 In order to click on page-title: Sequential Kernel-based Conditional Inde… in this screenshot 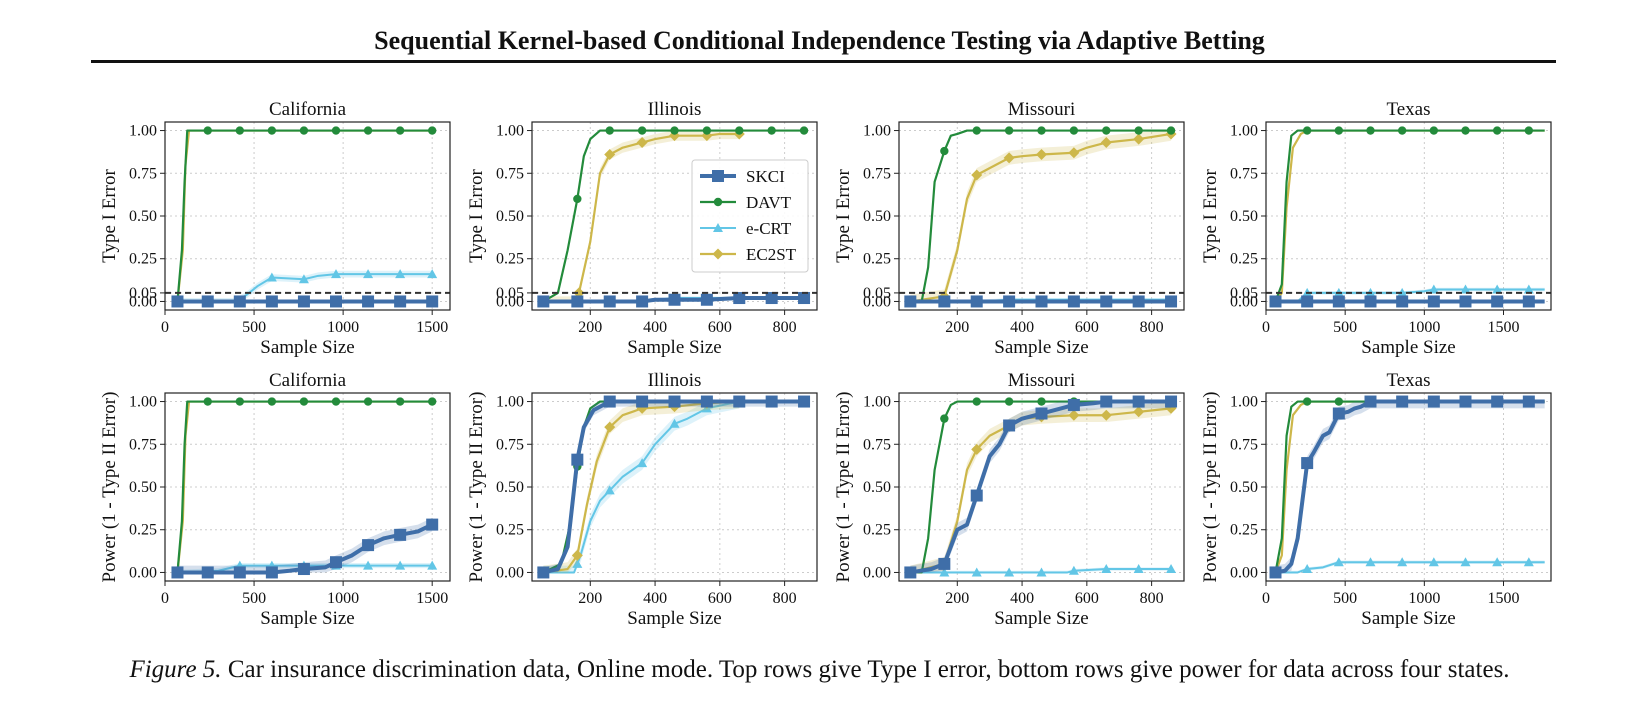, I will do `click(819, 40)`.